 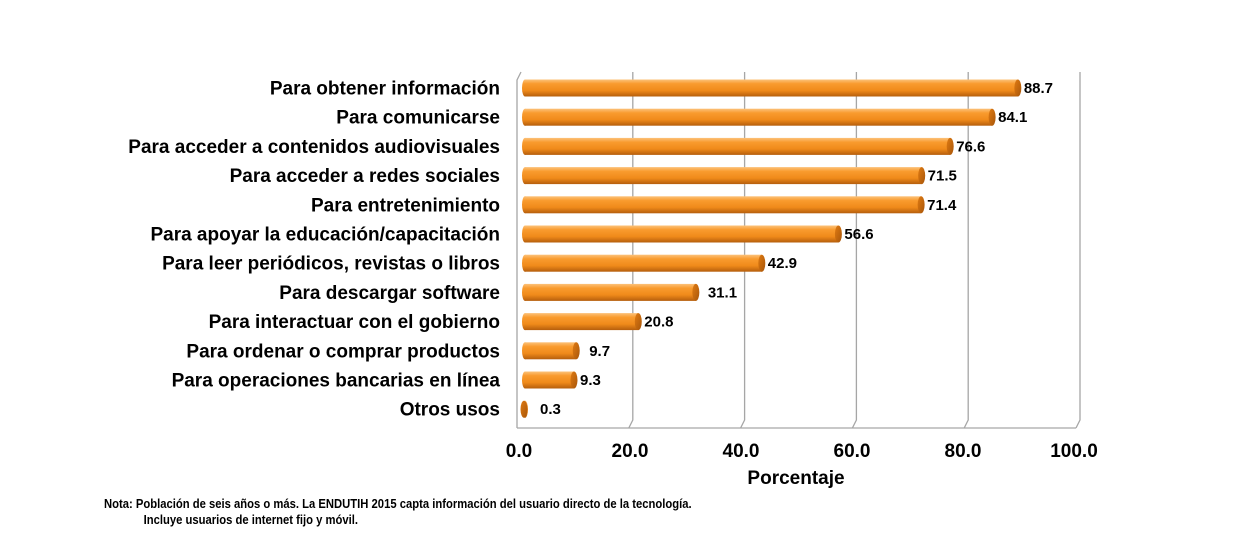 What do you see at coordinates (802, 451) in the screenshot?
I see `x-tick-labels: 0.0 20.0 40.0 60.0 80.0 100.0` at bounding box center [802, 451].